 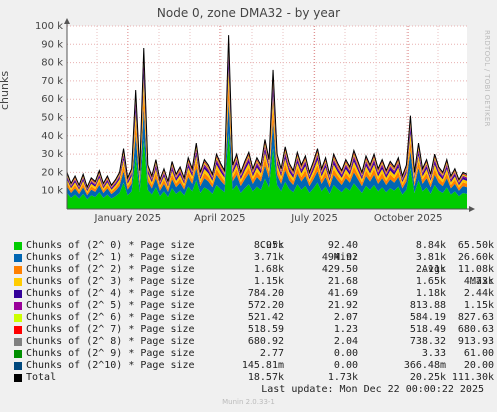 I want to click on y-tick-label: 50 k, so click(x=52, y=118).